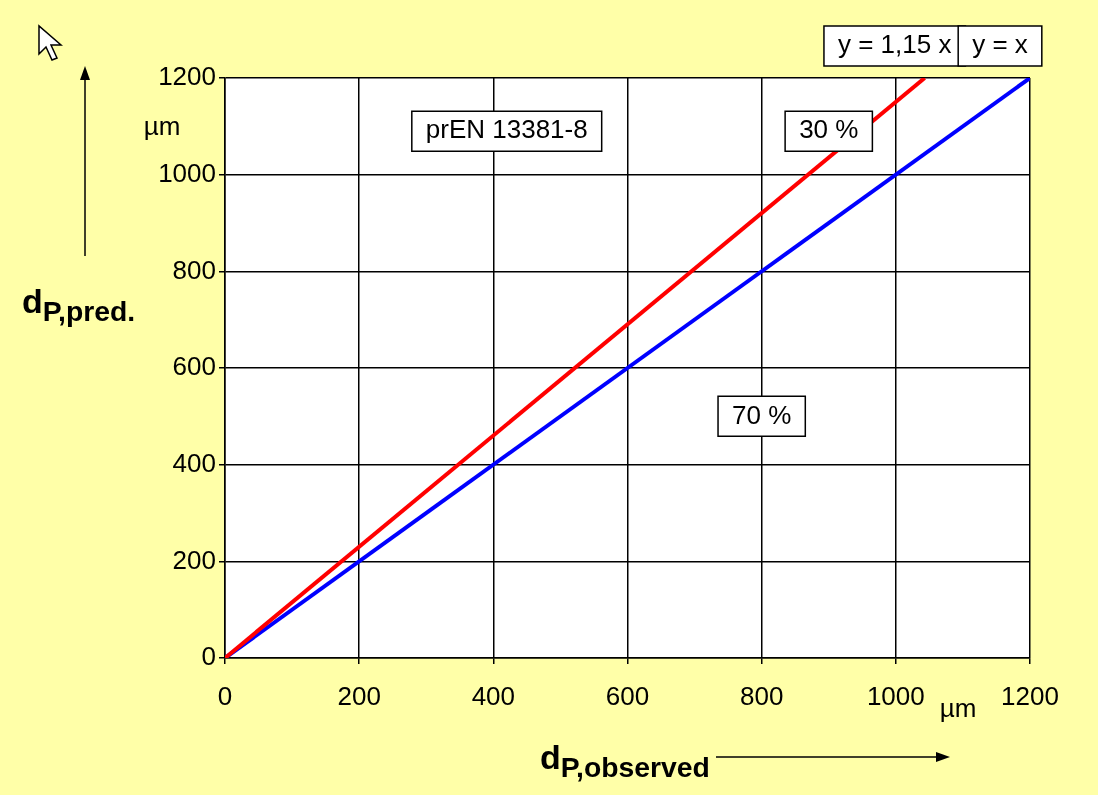 The height and width of the screenshot is (795, 1098). I want to click on y-tick-label: 1000, so click(187, 172).